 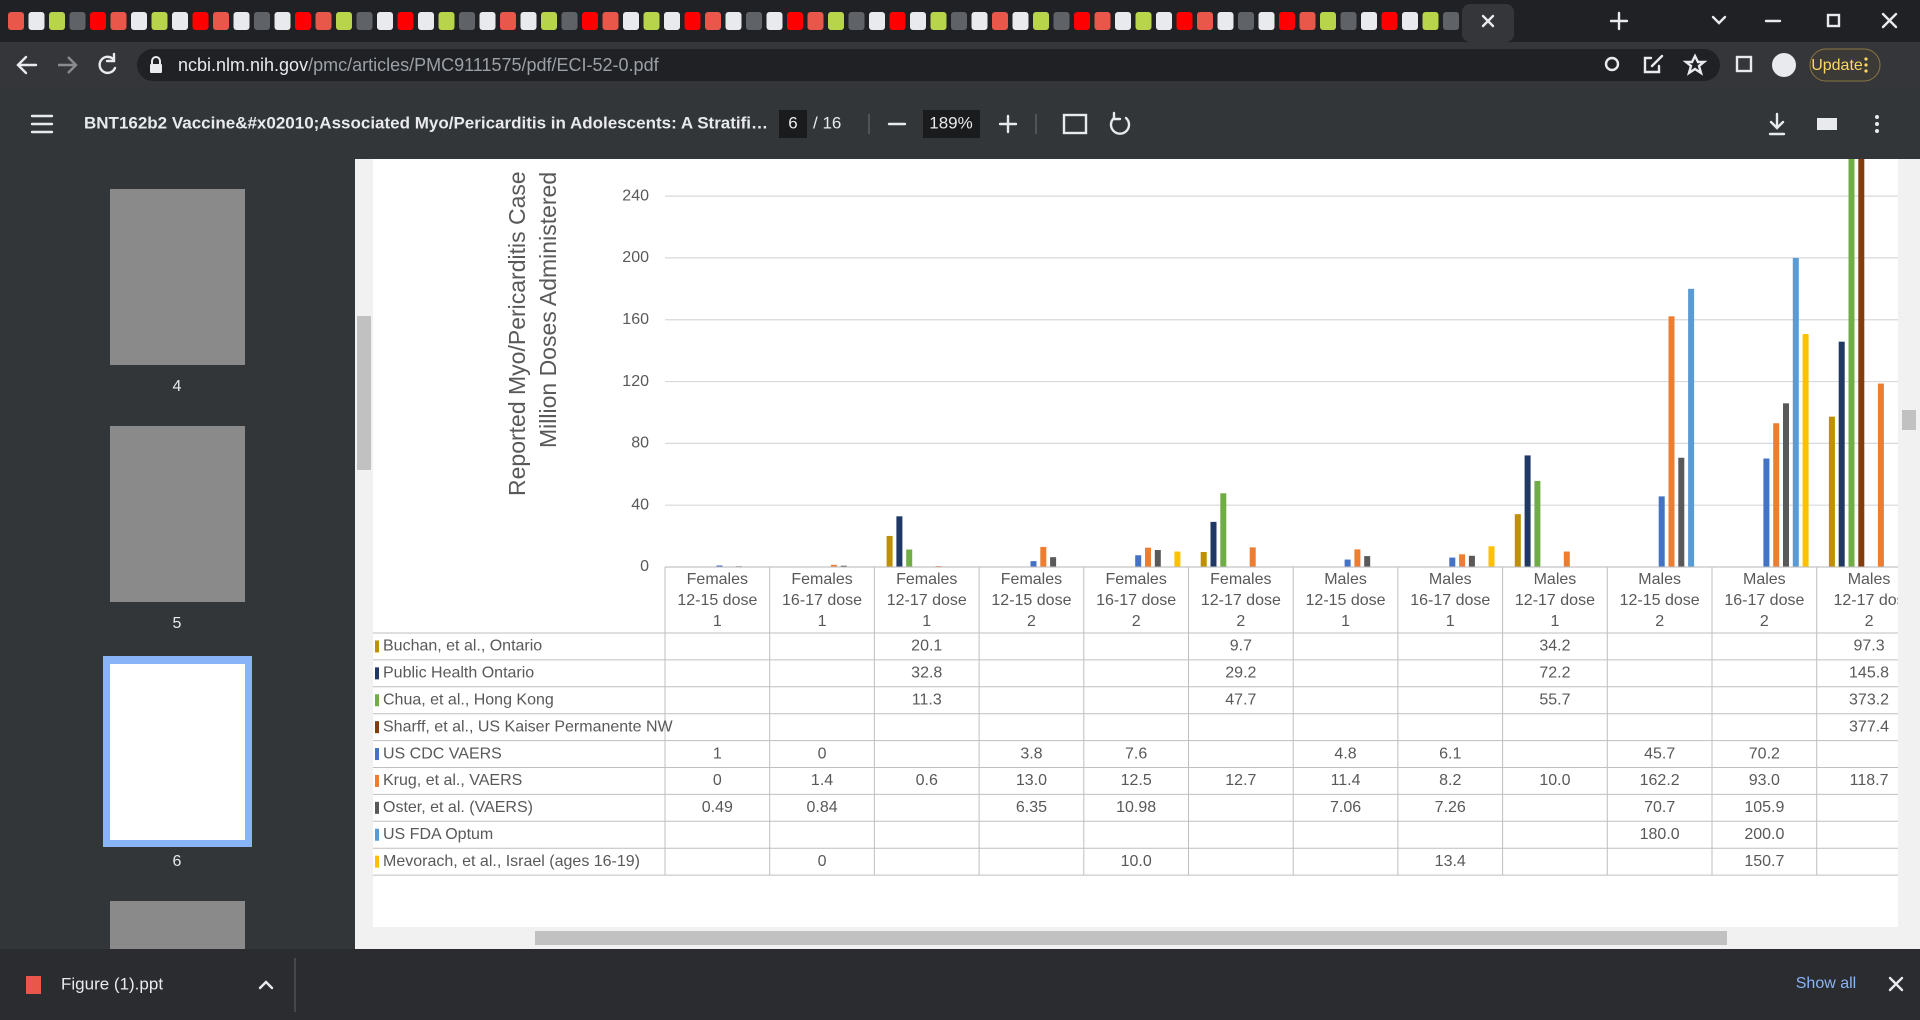 I want to click on zoom-icon, so click(x=1612, y=64).